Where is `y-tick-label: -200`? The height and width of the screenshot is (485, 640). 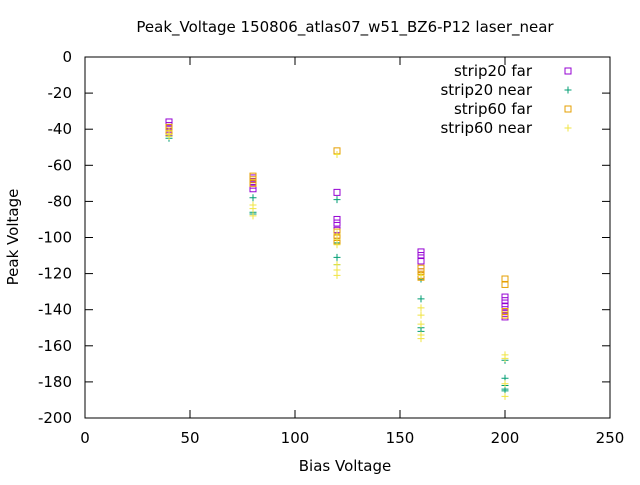
y-tick-label: -200 is located at coordinates (55, 418).